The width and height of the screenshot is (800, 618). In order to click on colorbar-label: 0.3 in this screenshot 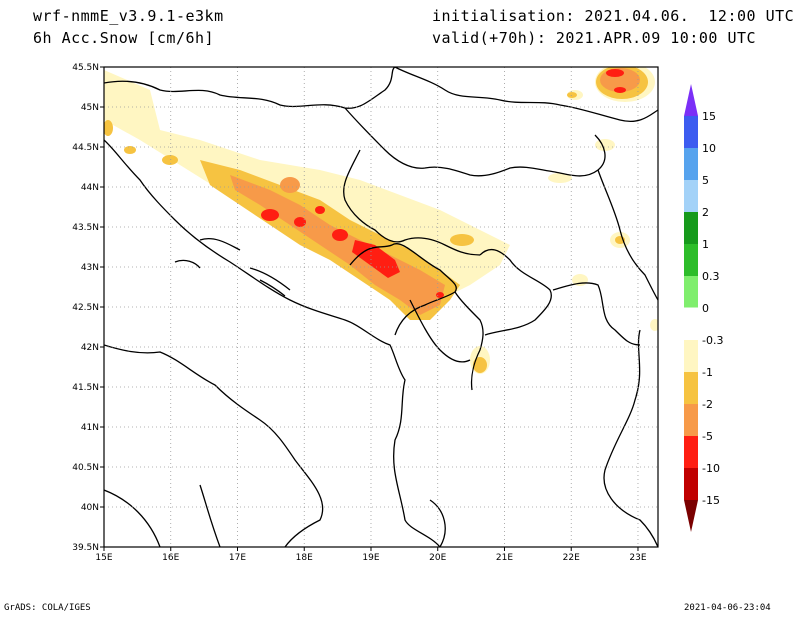, I will do `click(711, 276)`.